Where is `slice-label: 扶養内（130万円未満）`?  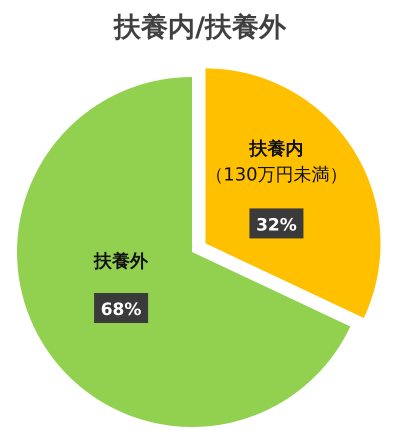
slice-label: 扶養内（130万円未満） is located at coordinates (276, 162).